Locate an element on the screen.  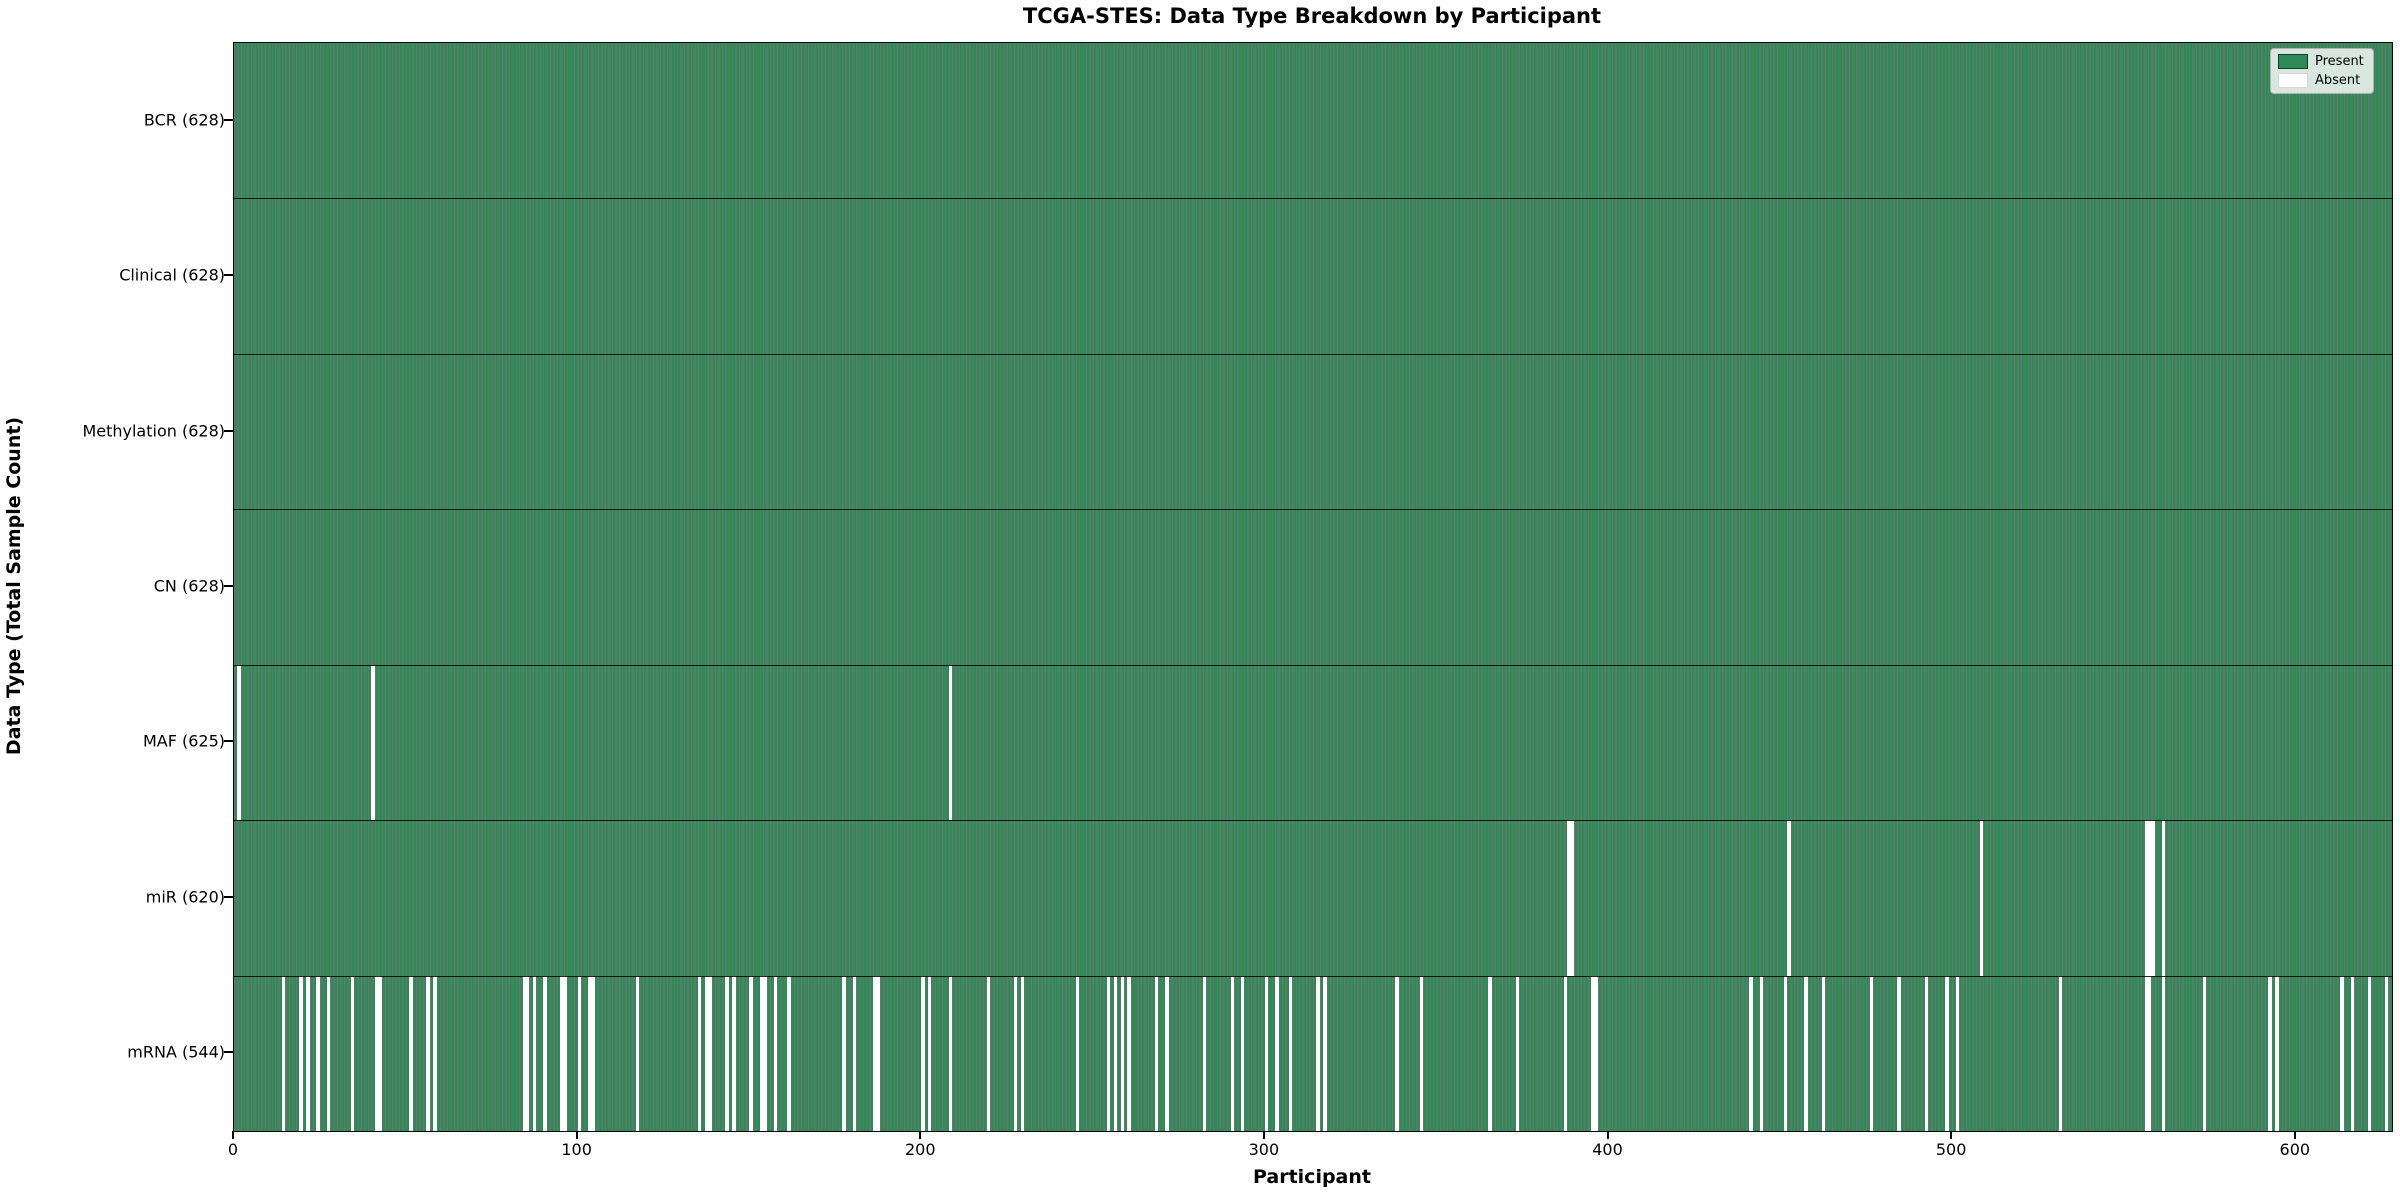
row-Methylation is located at coordinates (1313, 431).